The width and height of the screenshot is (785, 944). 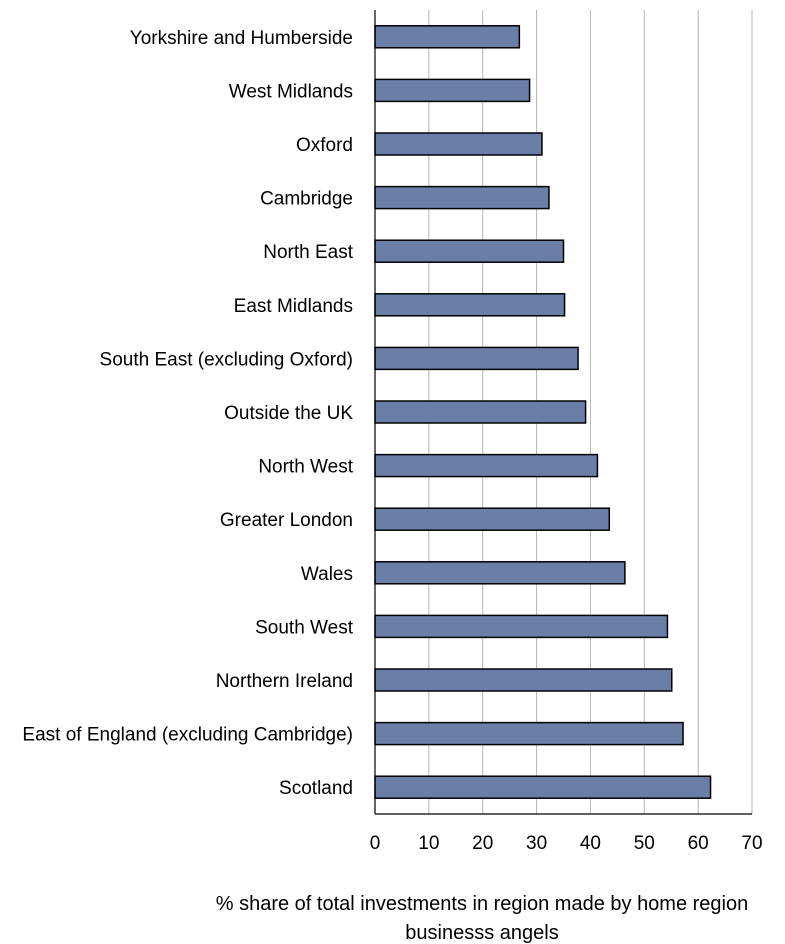 What do you see at coordinates (482, 843) in the screenshot?
I see `x-tick-label: 20` at bounding box center [482, 843].